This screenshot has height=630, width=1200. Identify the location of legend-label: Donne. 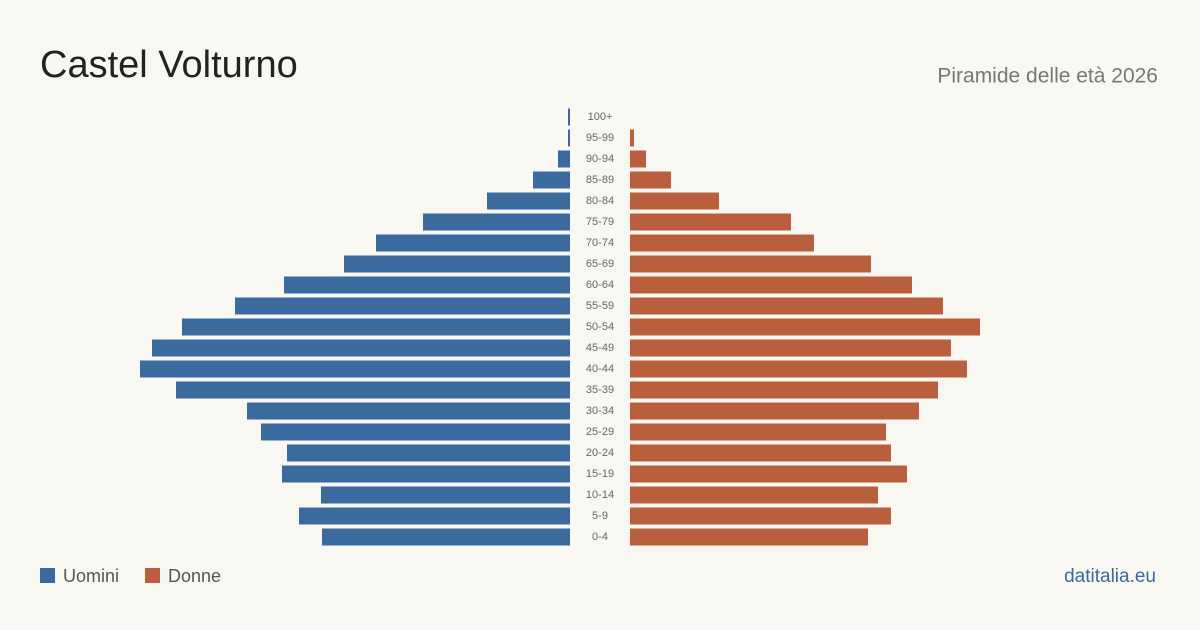
(194, 576).